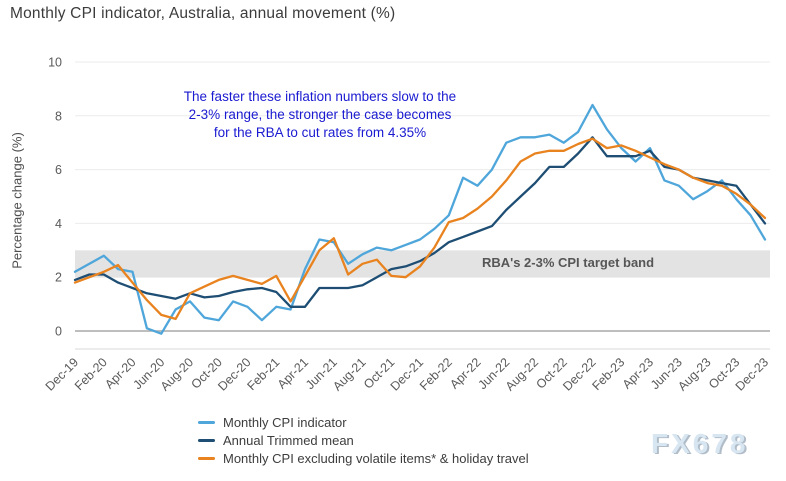 The image size is (786, 481). What do you see at coordinates (608, 374) in the screenshot?
I see `x-tick-label: Feb-23` at bounding box center [608, 374].